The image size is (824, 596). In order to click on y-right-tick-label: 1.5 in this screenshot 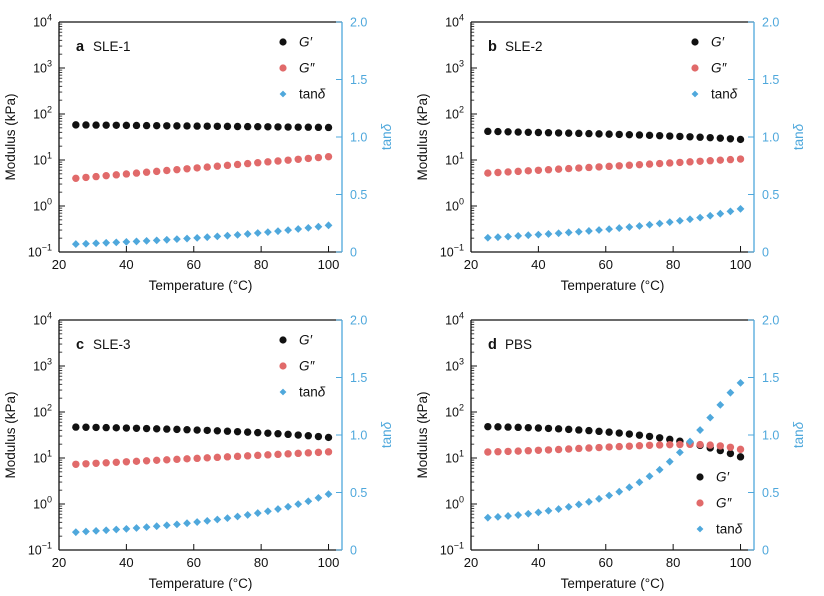, I will do `click(358, 378)`.